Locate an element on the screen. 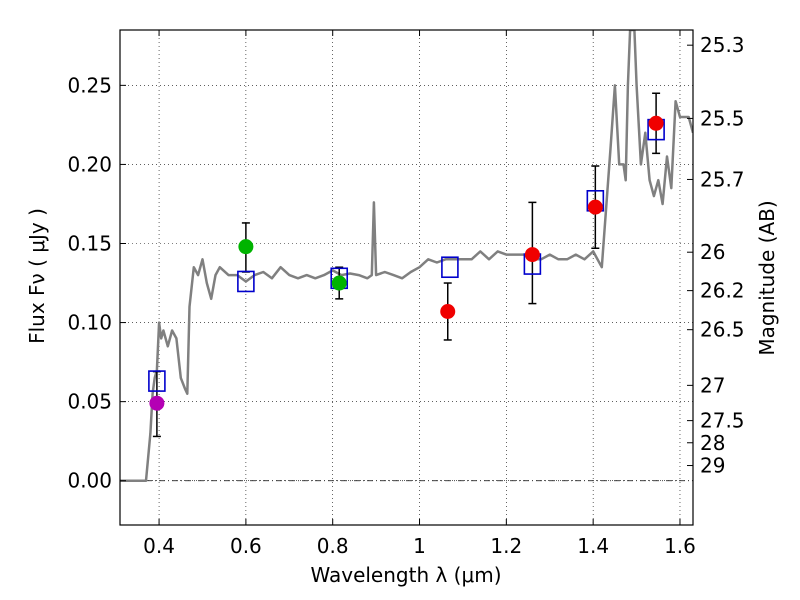 The width and height of the screenshot is (800, 600). y-tick-label: 0.15 is located at coordinates (89, 243).